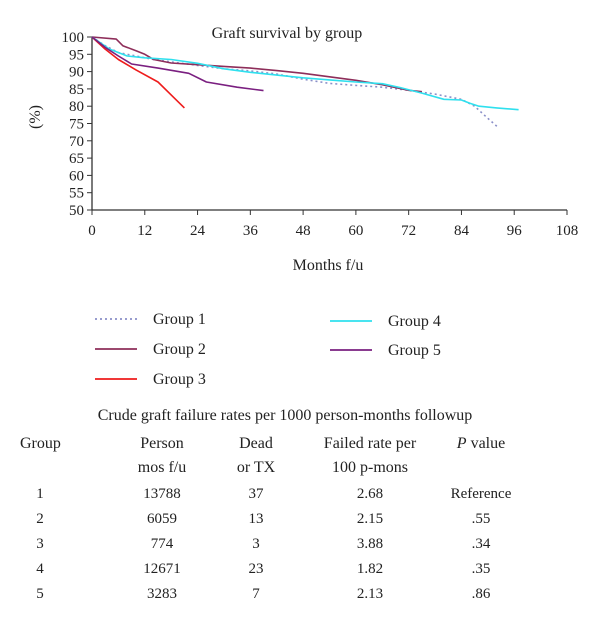 The image size is (600, 625). Describe the element at coordinates (73, 38) in the screenshot. I see `y-tick-label: 100` at that location.